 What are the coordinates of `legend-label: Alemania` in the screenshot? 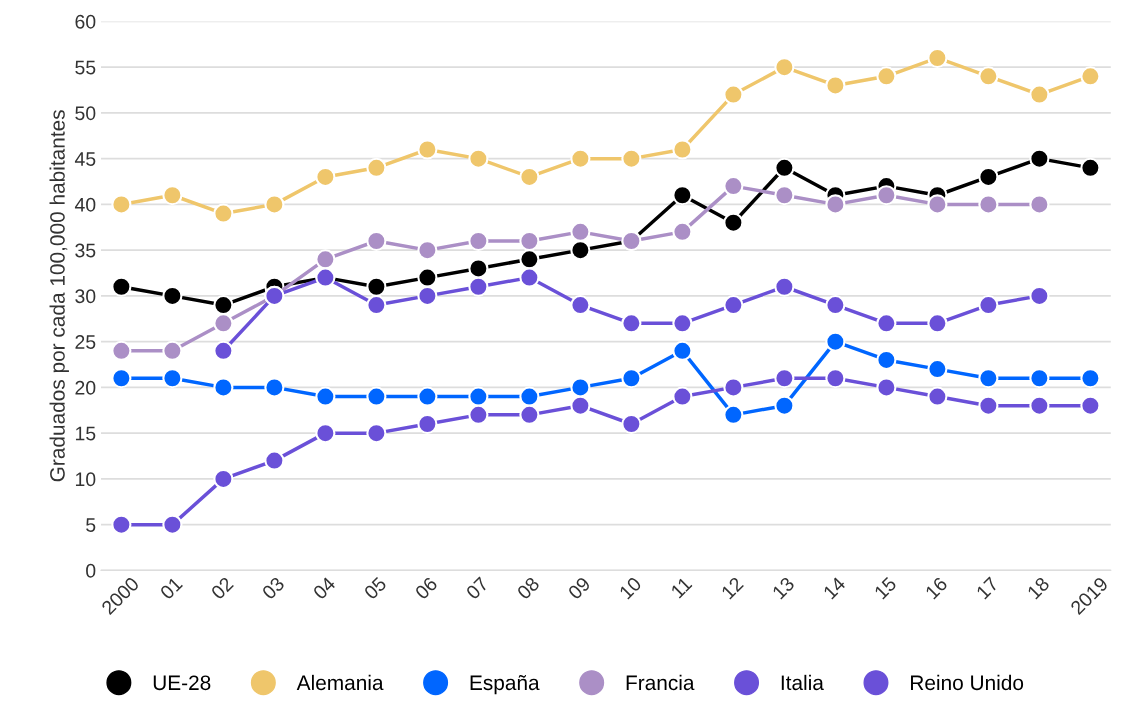 It's located at (340, 682).